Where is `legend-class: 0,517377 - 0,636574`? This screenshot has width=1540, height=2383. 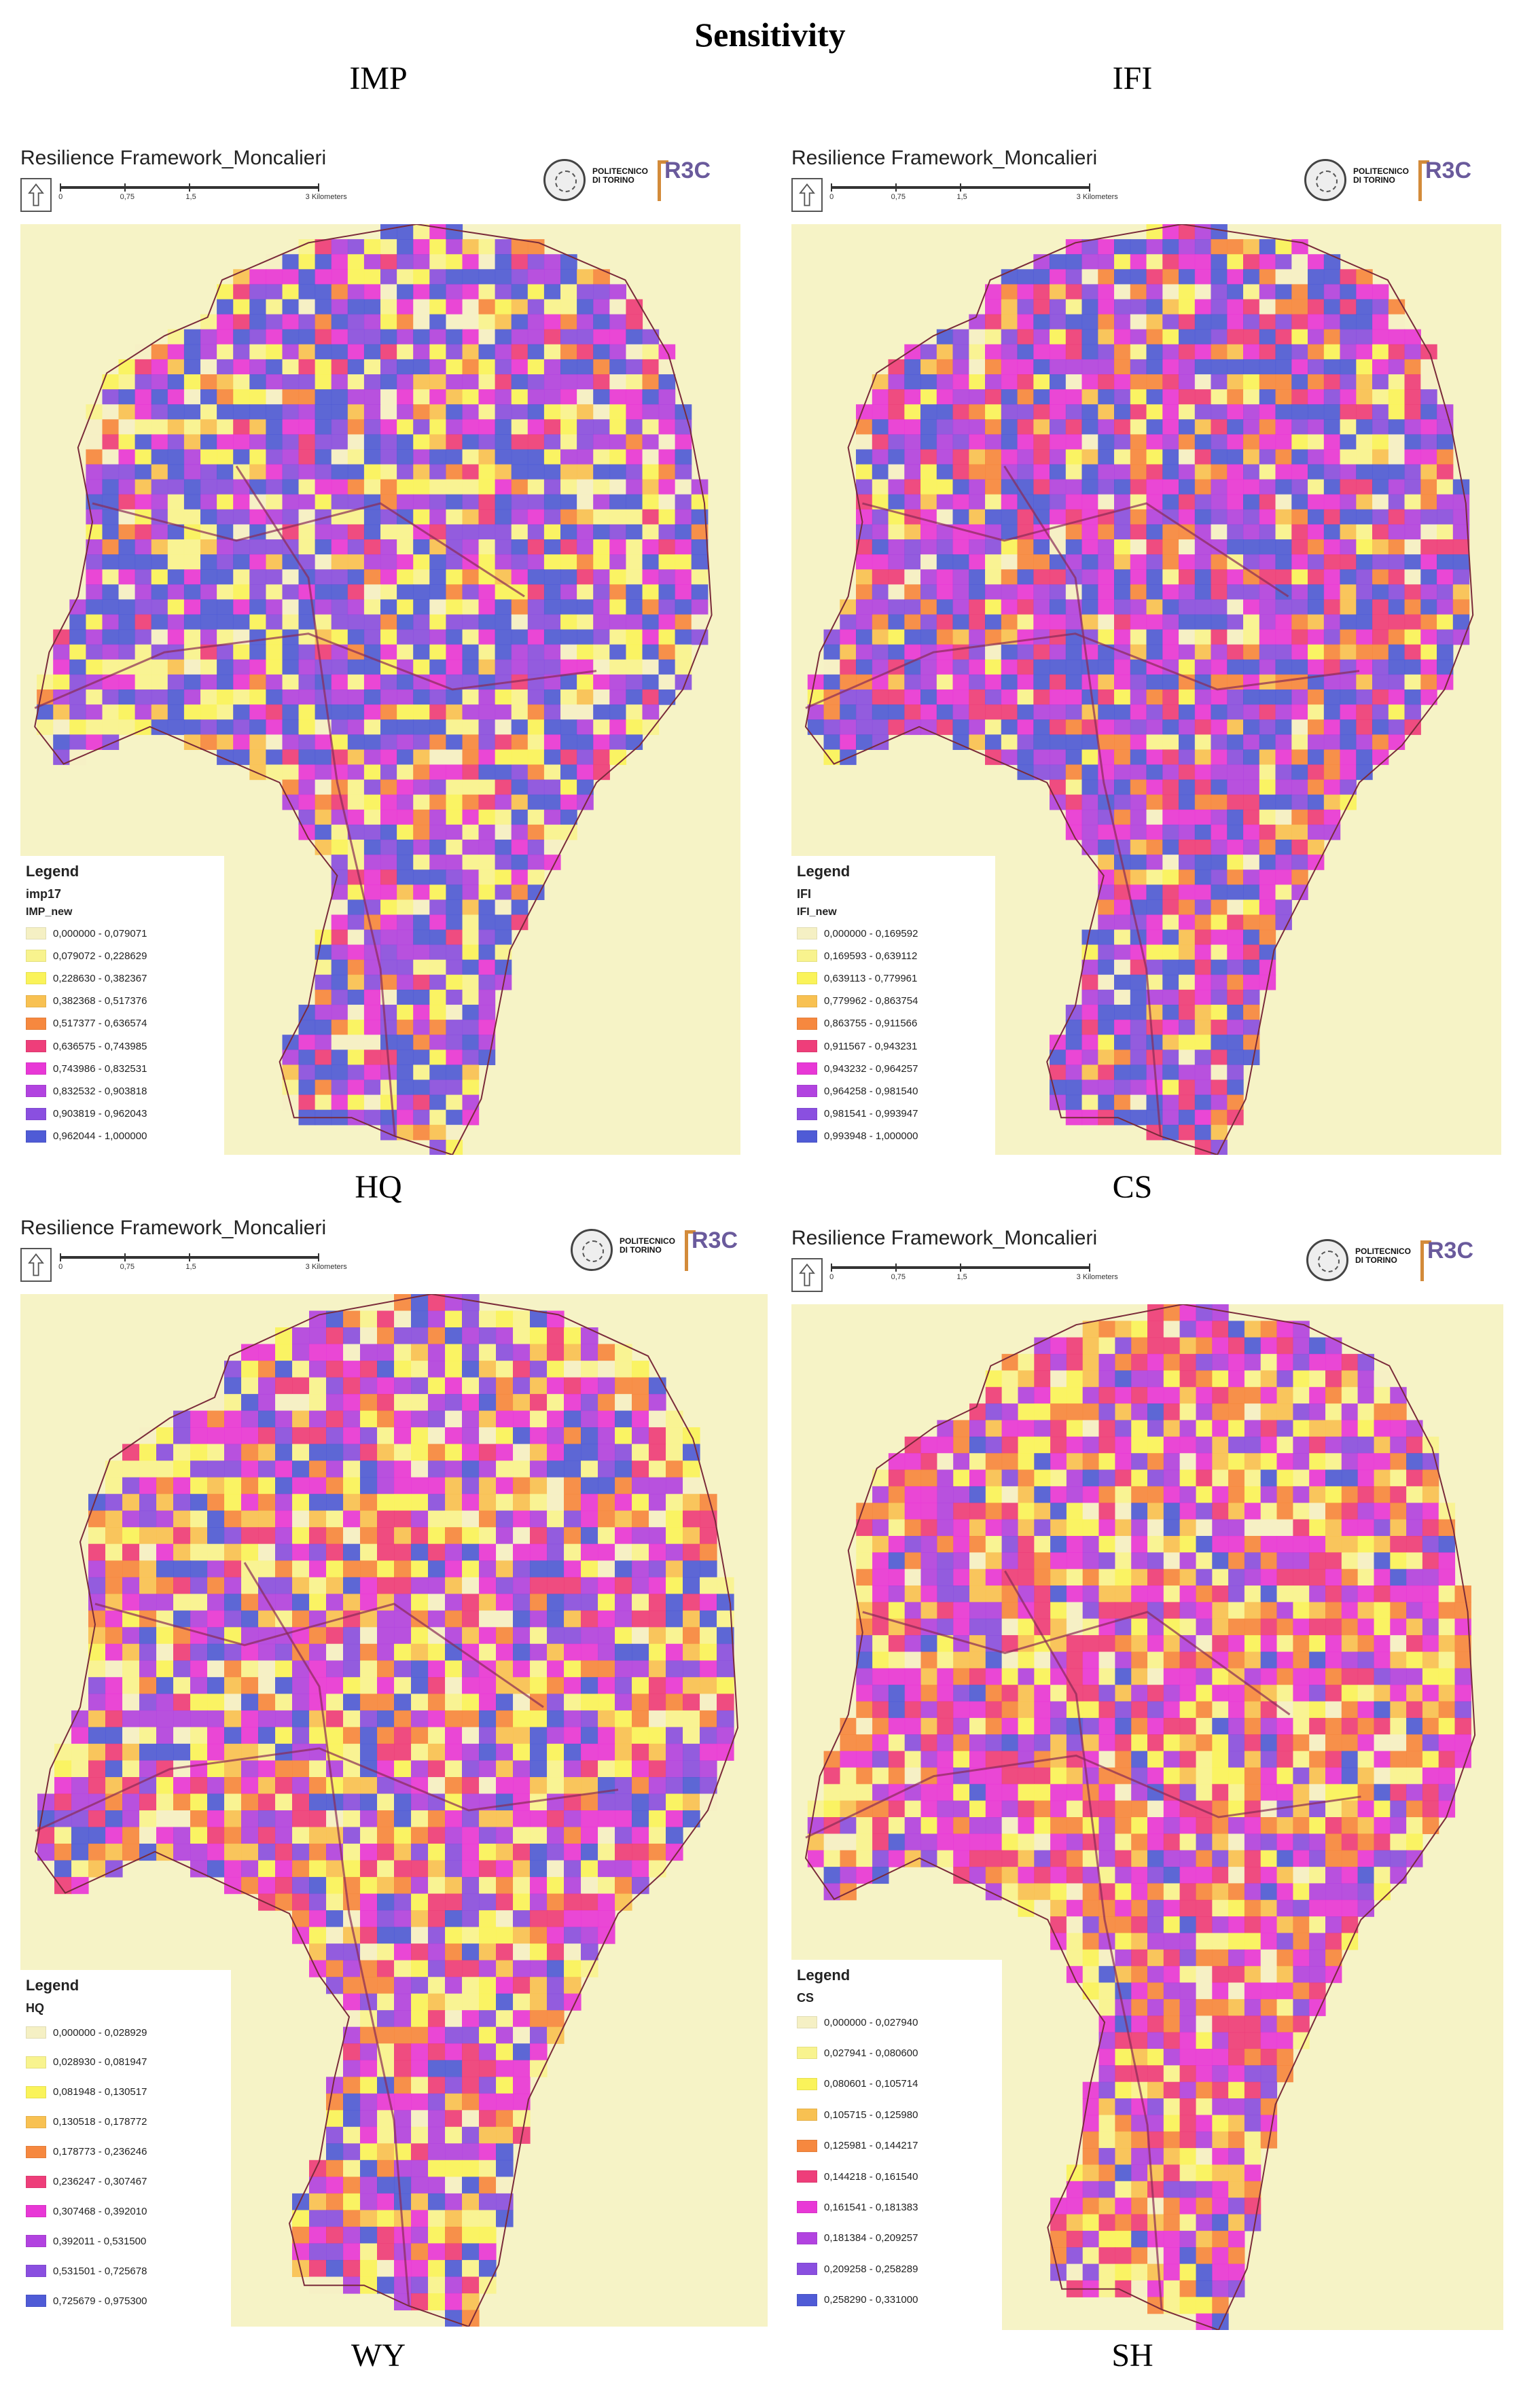 legend-class: 0,517377 - 0,636574 is located at coordinates (86, 1024).